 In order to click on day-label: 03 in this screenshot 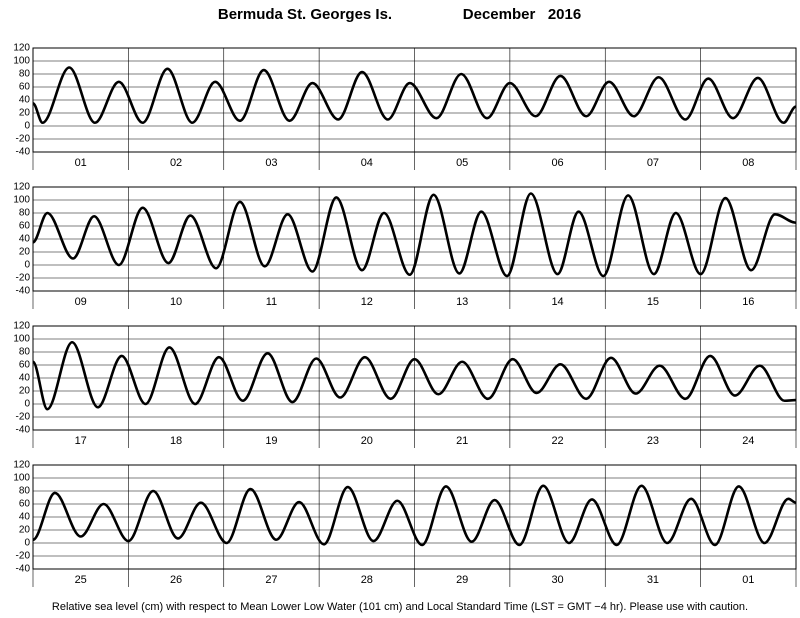, I will do `click(271, 163)`.